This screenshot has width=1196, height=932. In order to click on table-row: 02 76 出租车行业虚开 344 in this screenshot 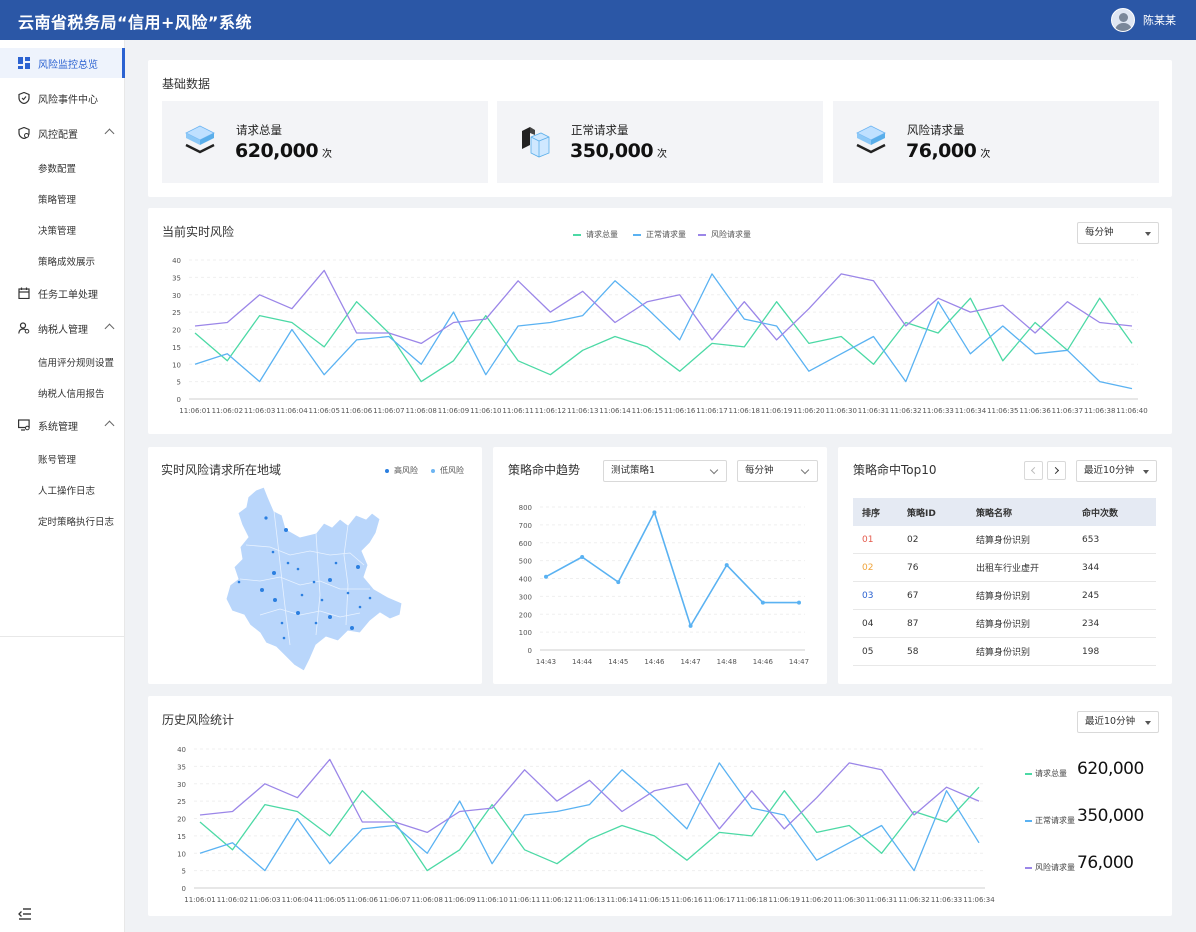, I will do `click(1004, 568)`.